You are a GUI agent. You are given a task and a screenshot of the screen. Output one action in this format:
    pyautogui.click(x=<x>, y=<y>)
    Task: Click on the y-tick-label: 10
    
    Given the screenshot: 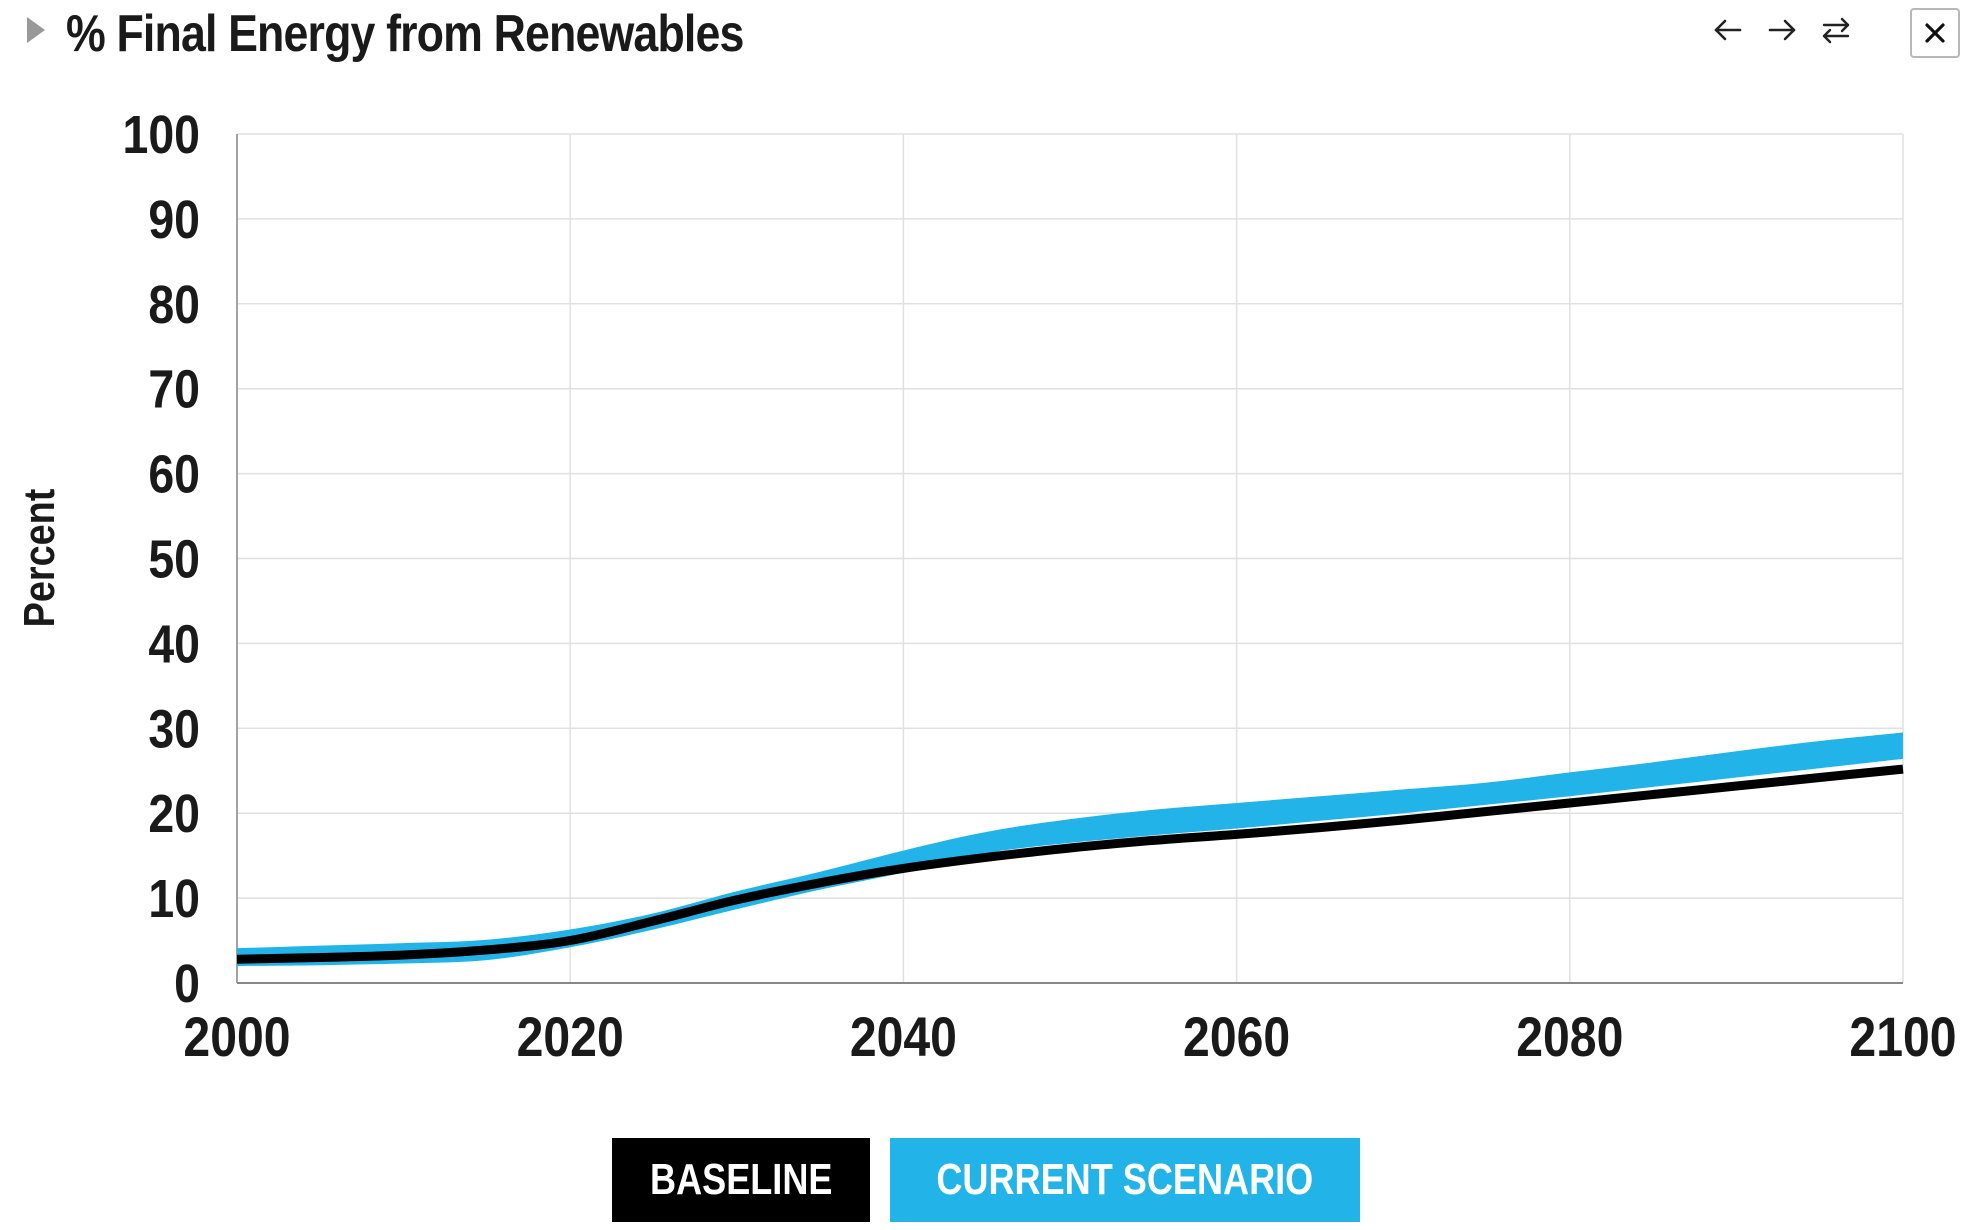 What is the action you would take?
    pyautogui.click(x=174, y=898)
    